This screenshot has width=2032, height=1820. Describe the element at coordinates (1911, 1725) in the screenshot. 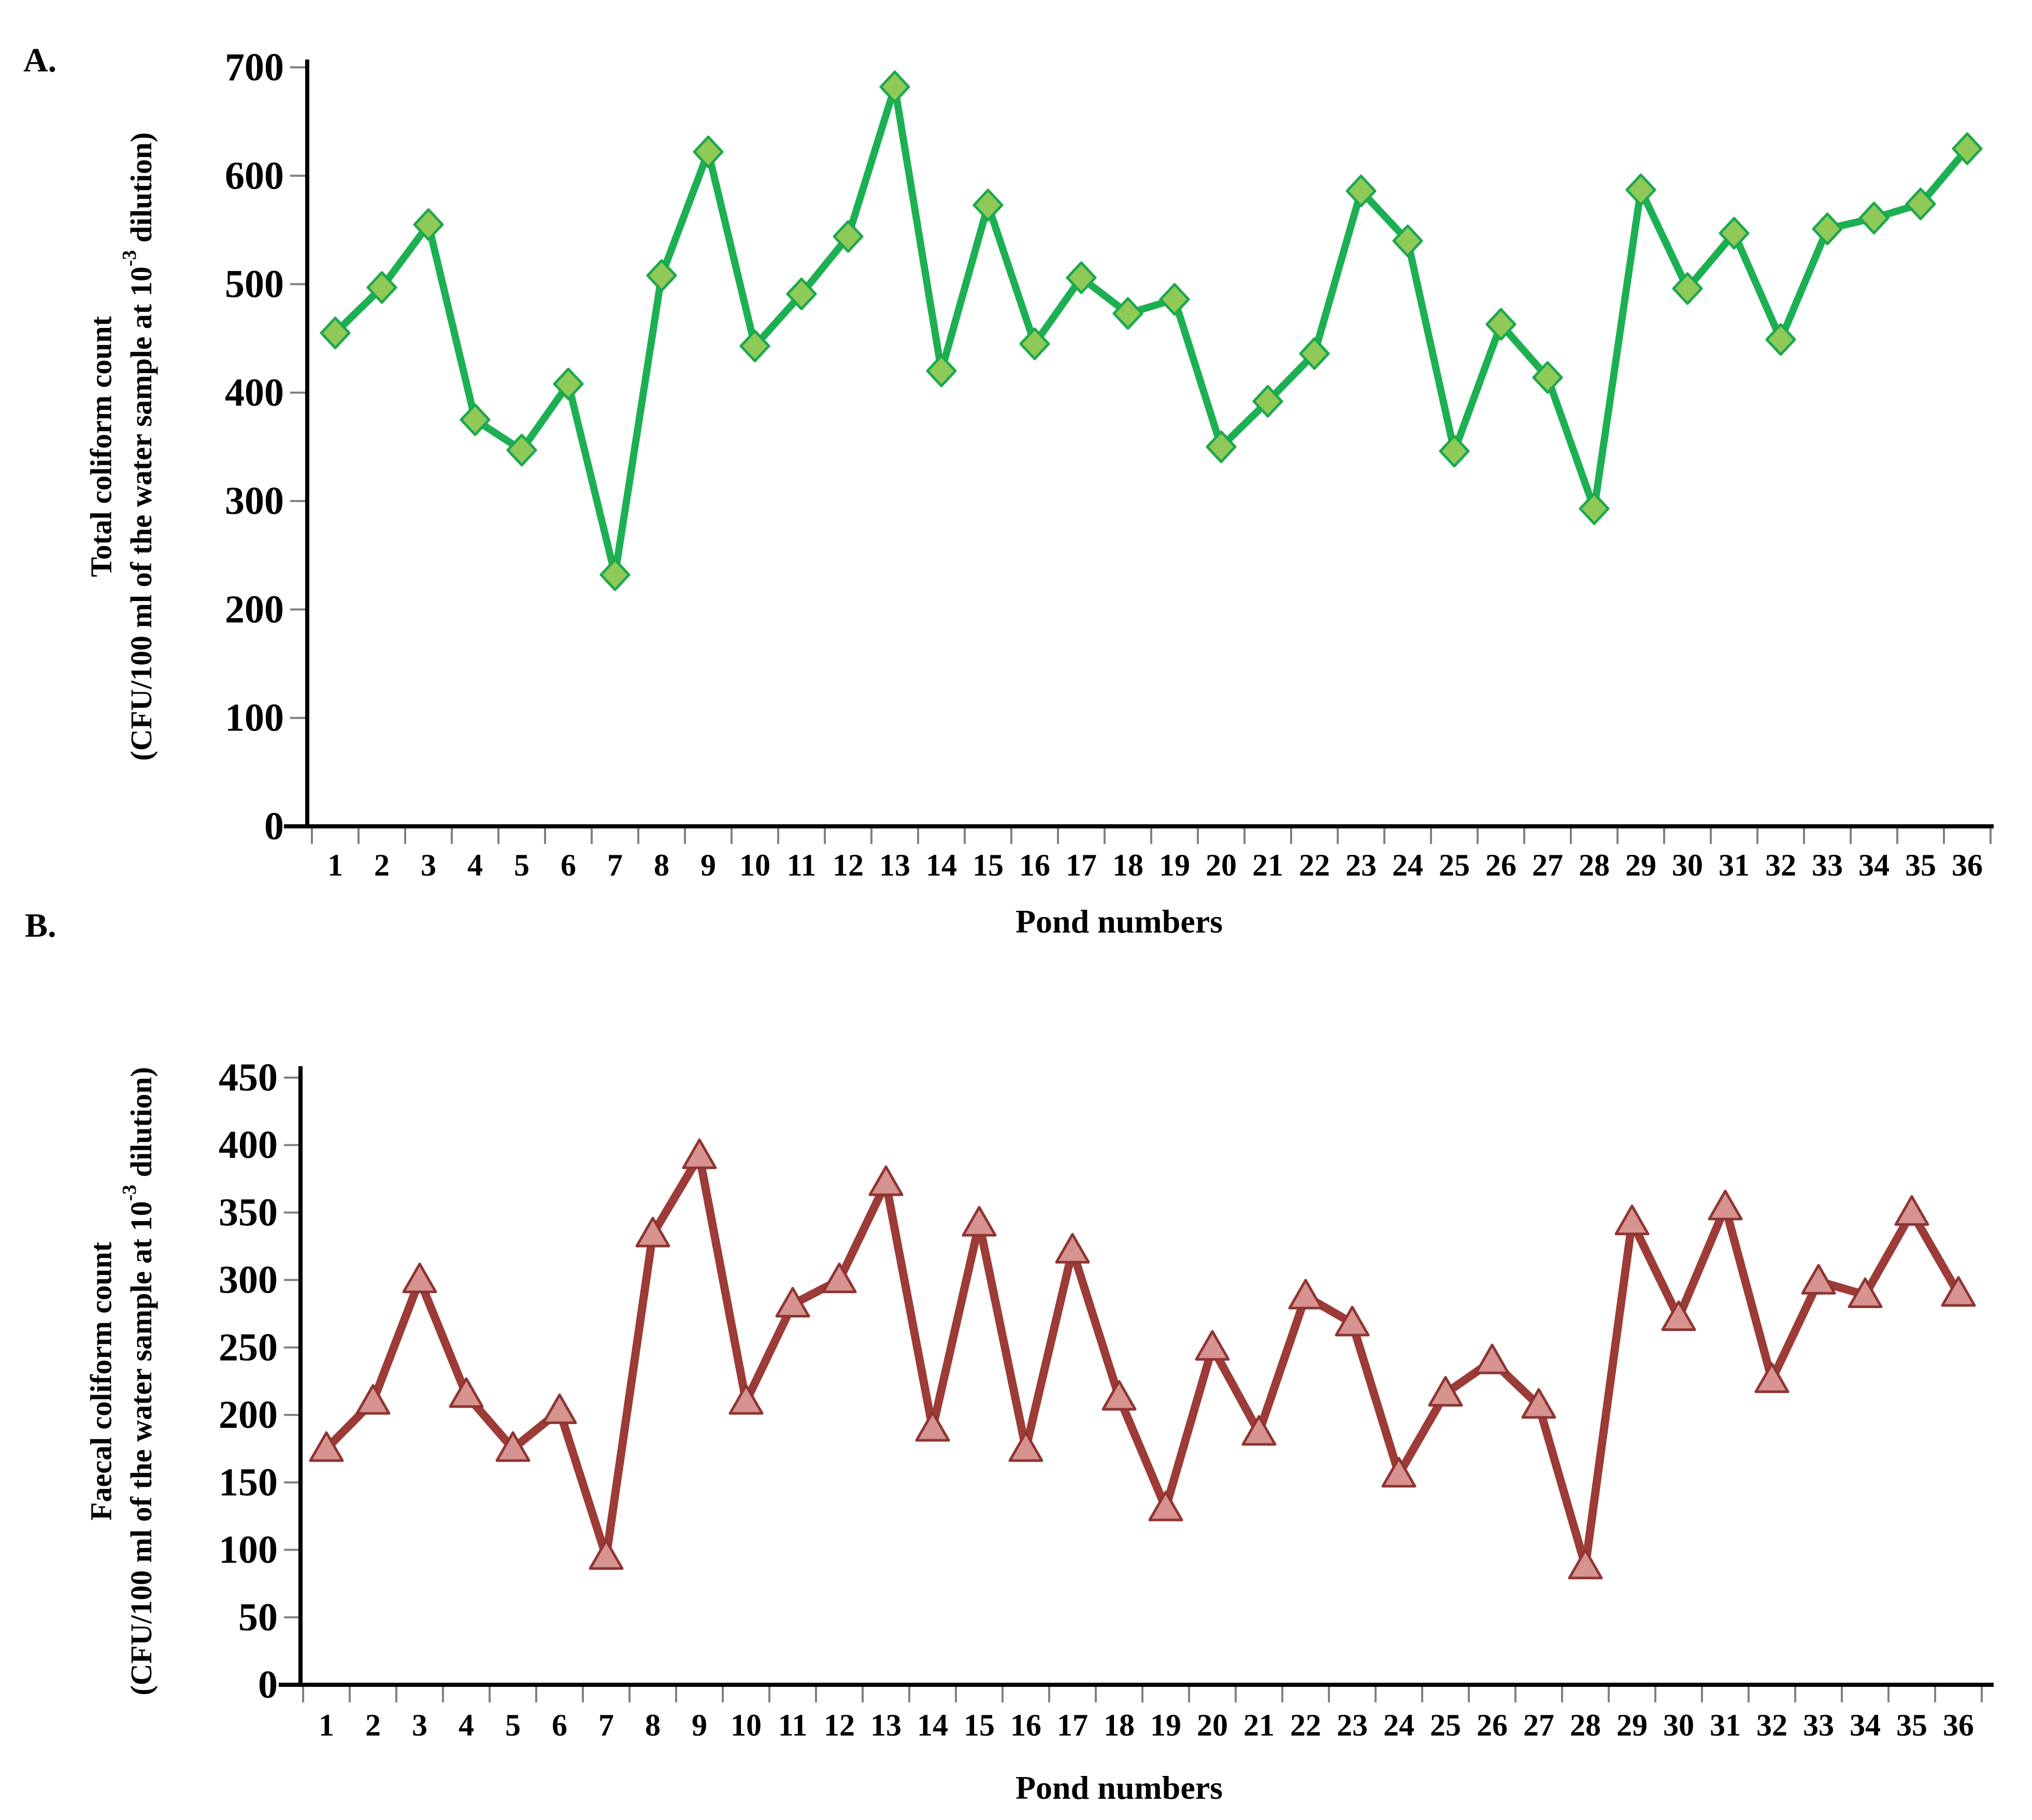

I see `x-tick-label: 35` at that location.